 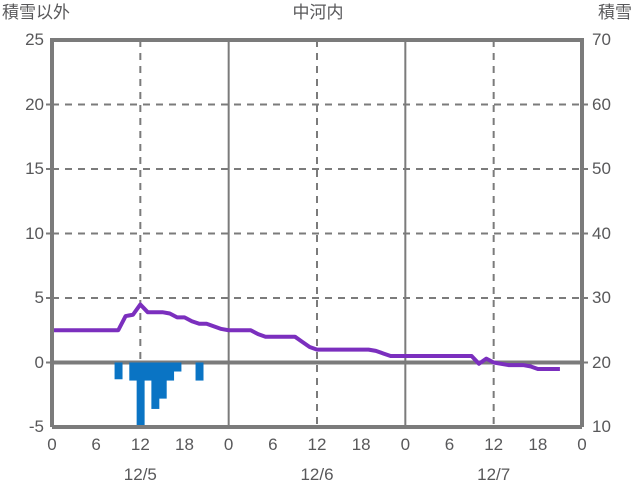 What do you see at coordinates (601, 39) in the screenshot?
I see `ytick-label-right: 70` at bounding box center [601, 39].